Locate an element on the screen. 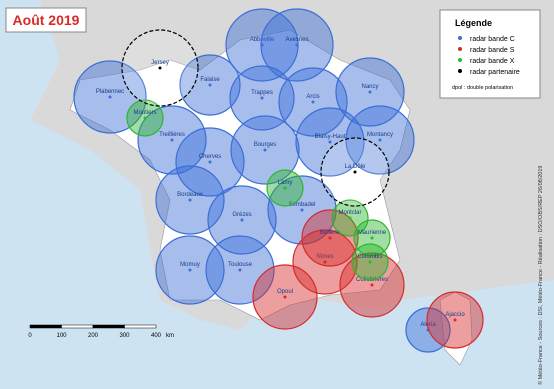 Image resolution: width=554 pixels, height=389 pixels. scale-tick-label: 0 is located at coordinates (30, 336).